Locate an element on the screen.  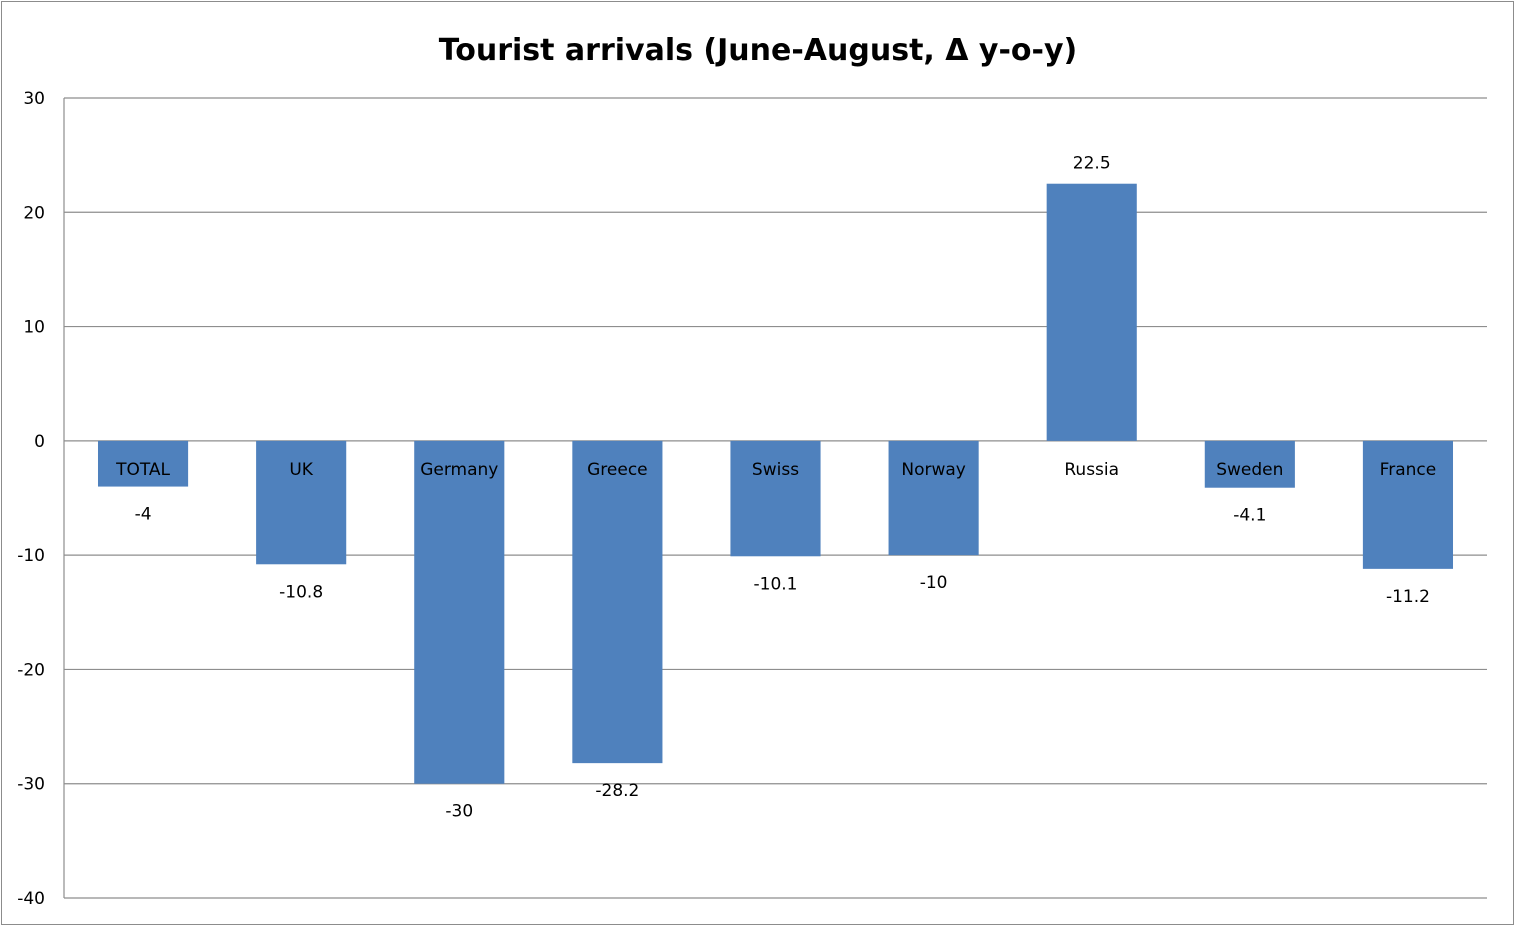
y-tick-label: -10 is located at coordinates (31, 556).